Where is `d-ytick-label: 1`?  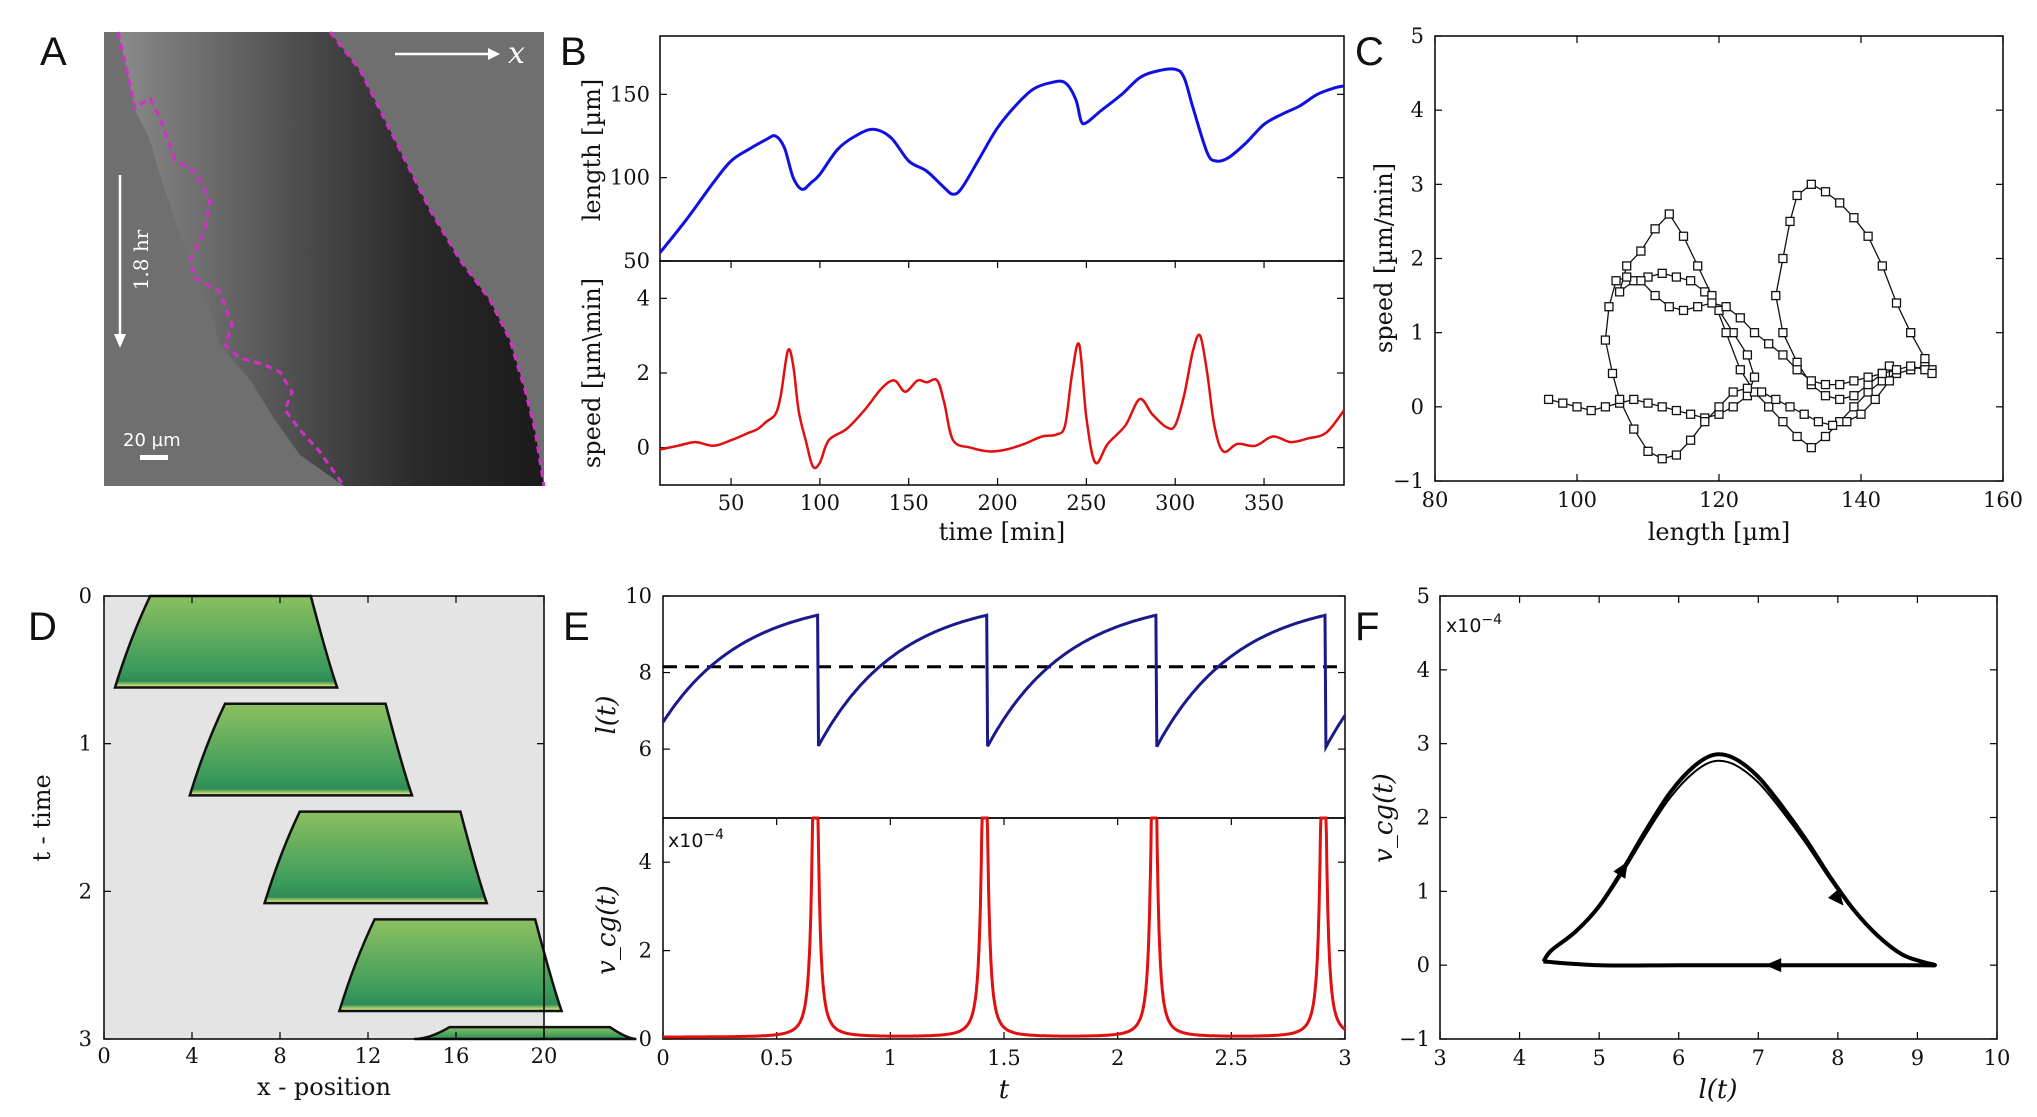 d-ytick-label: 1 is located at coordinates (85, 744).